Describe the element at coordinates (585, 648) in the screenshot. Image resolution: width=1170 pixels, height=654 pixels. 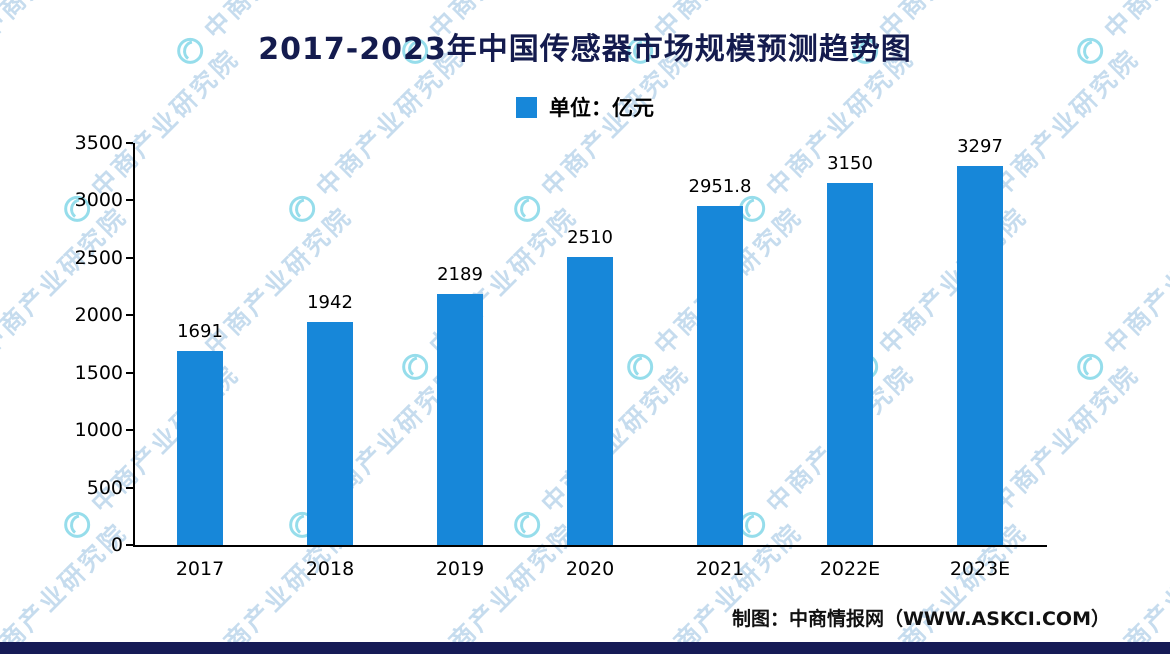
I see `bottom-accent-bar` at that location.